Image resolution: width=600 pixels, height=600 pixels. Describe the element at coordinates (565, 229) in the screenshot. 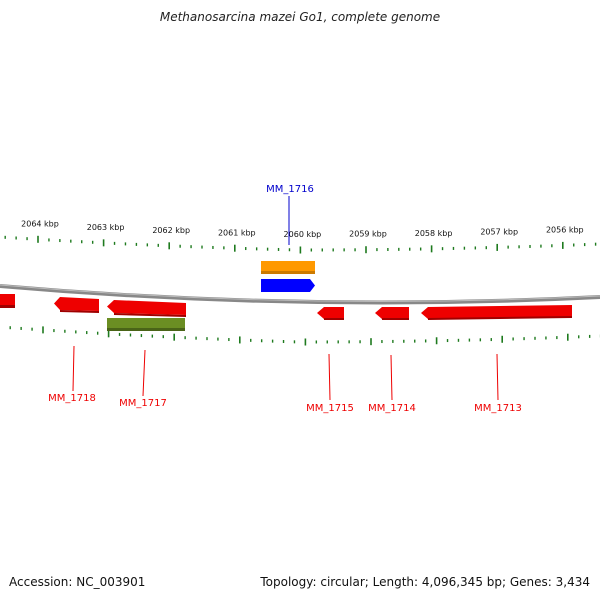

I see `tick-label: 2056 kbp` at that location.